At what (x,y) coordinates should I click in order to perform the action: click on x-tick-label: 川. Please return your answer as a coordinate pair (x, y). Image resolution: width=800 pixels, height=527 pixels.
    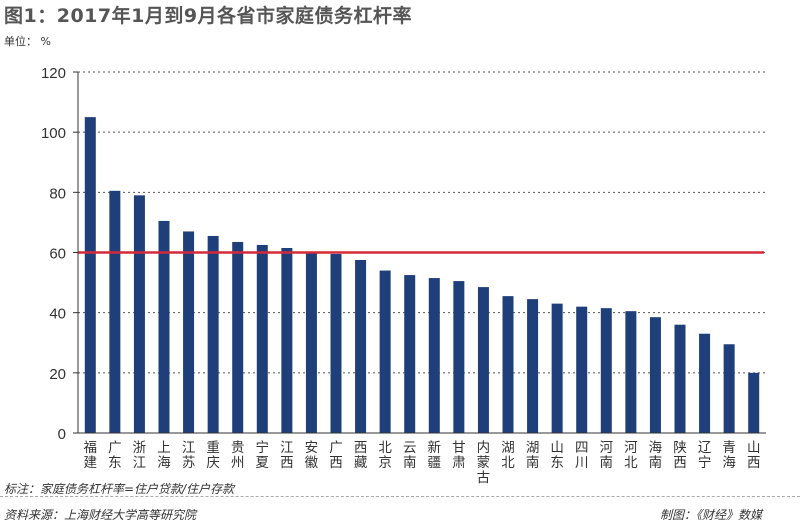
    Looking at the image, I should click on (582, 463).